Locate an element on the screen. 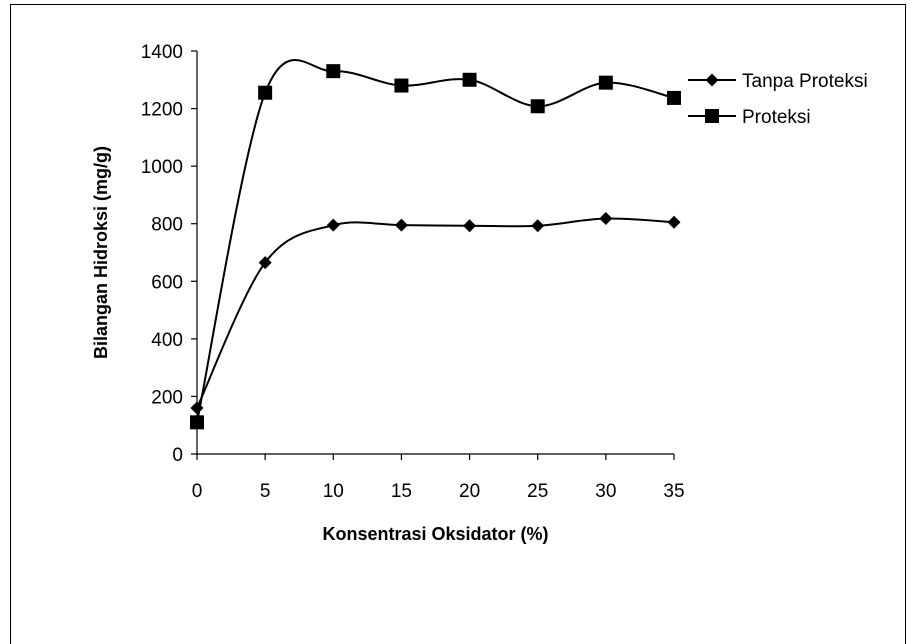  x-tick-label: 10 is located at coordinates (333, 491).